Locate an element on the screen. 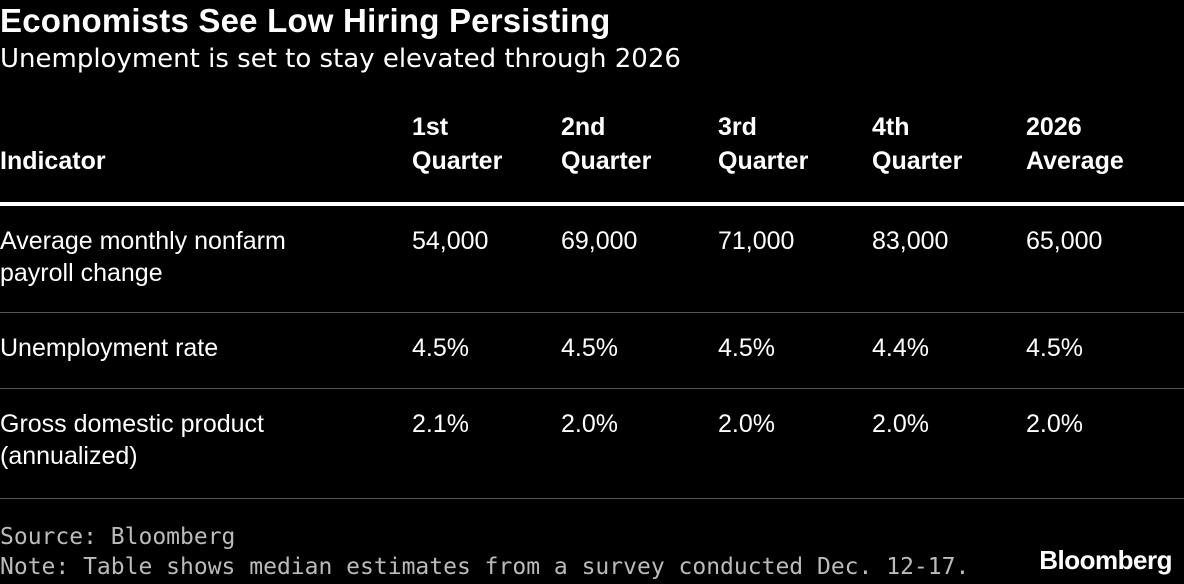  cell-q3: 2.0% is located at coordinates (746, 424).